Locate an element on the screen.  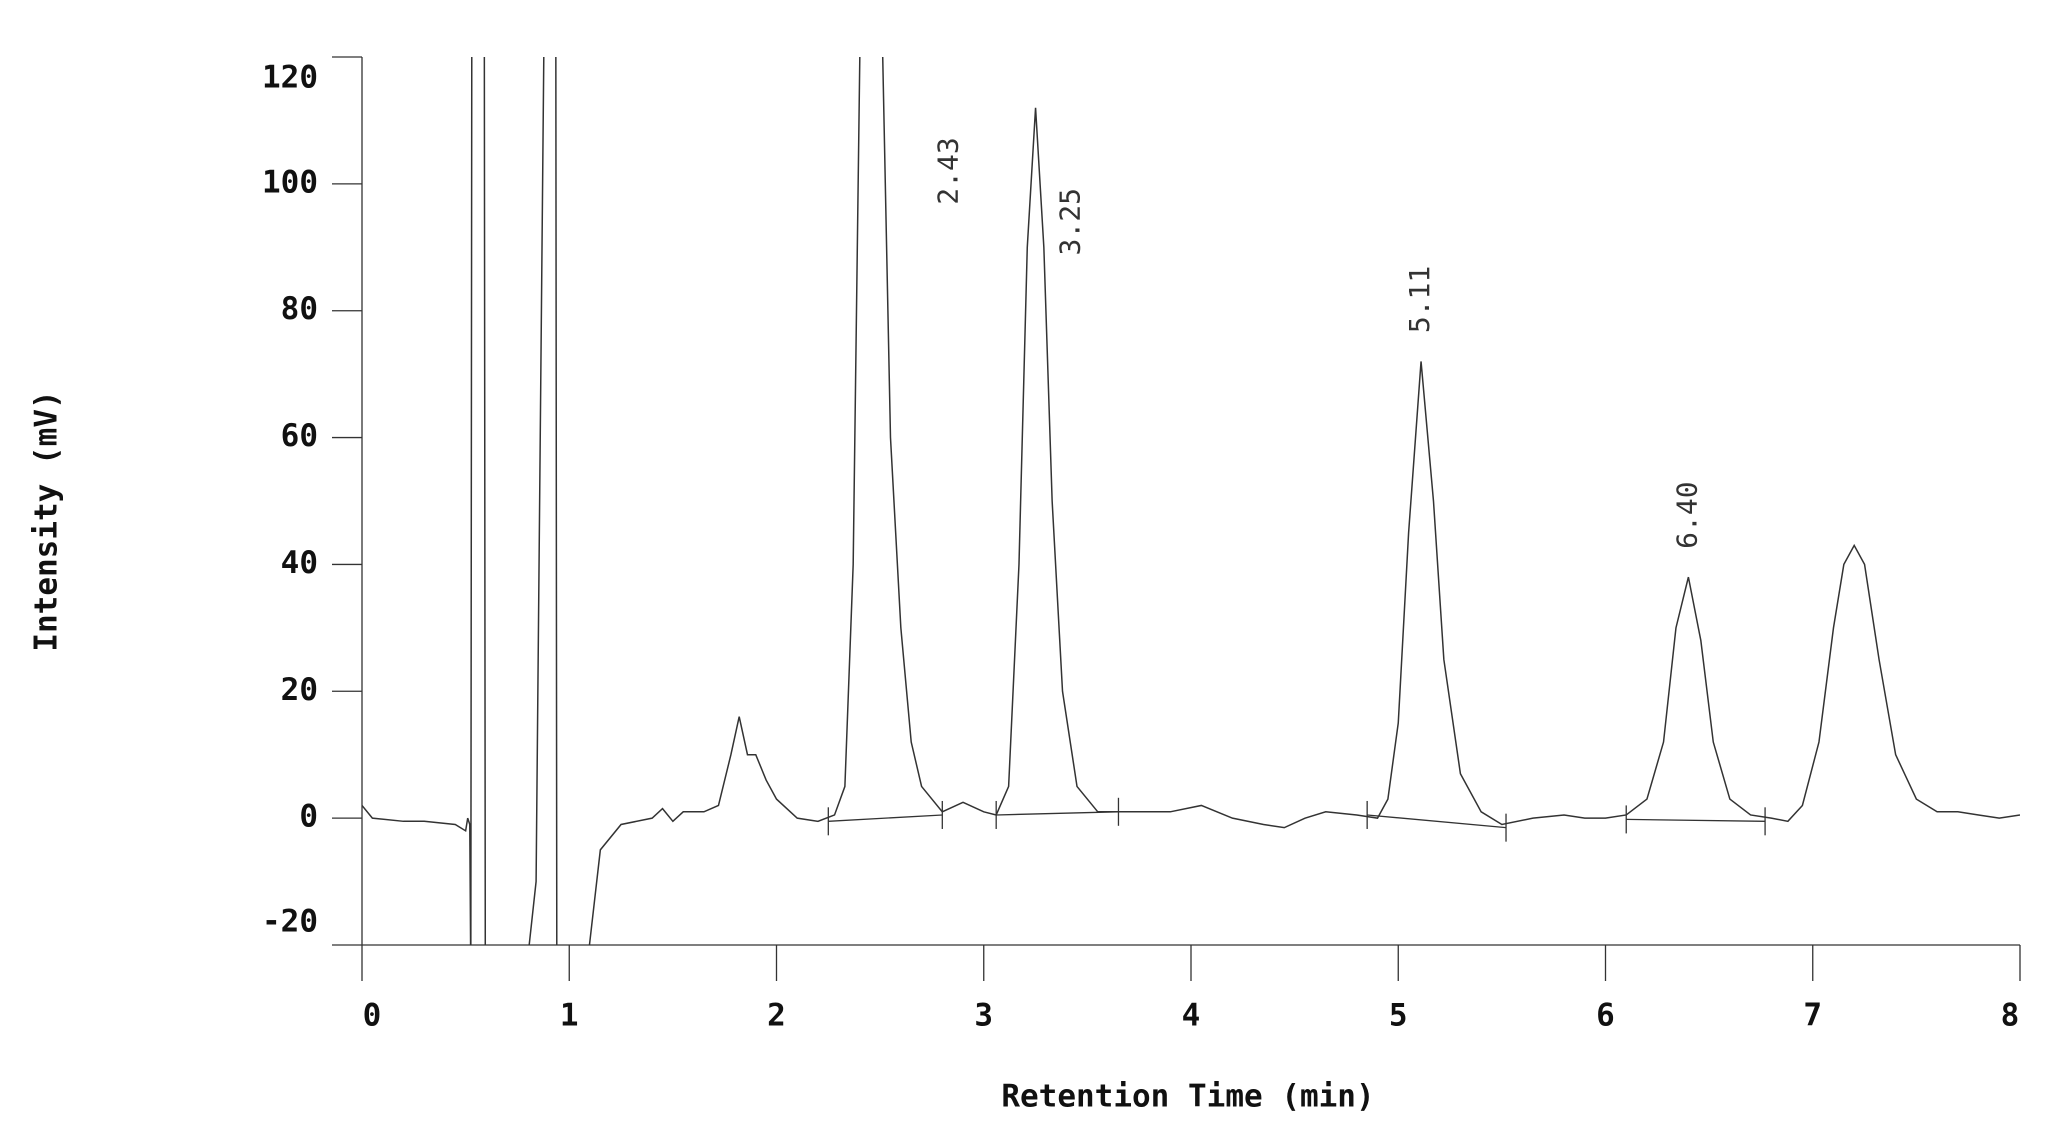
peak-label: 6.40 is located at coordinates (1686, 514).